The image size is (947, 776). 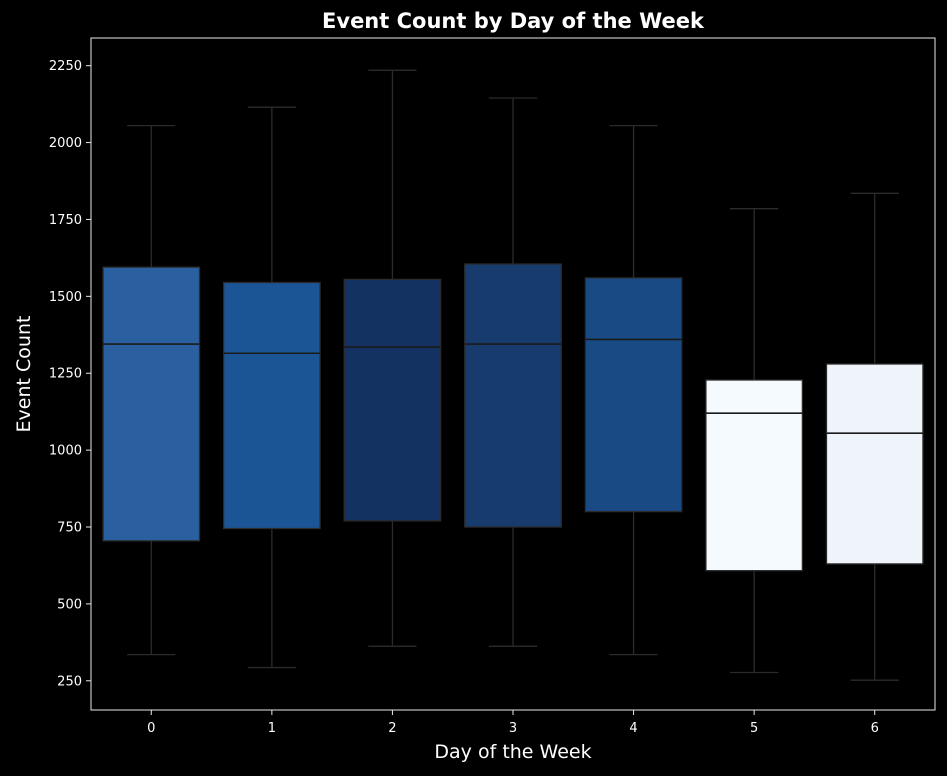 I want to click on y-tick-label: 1250, so click(x=65, y=374).